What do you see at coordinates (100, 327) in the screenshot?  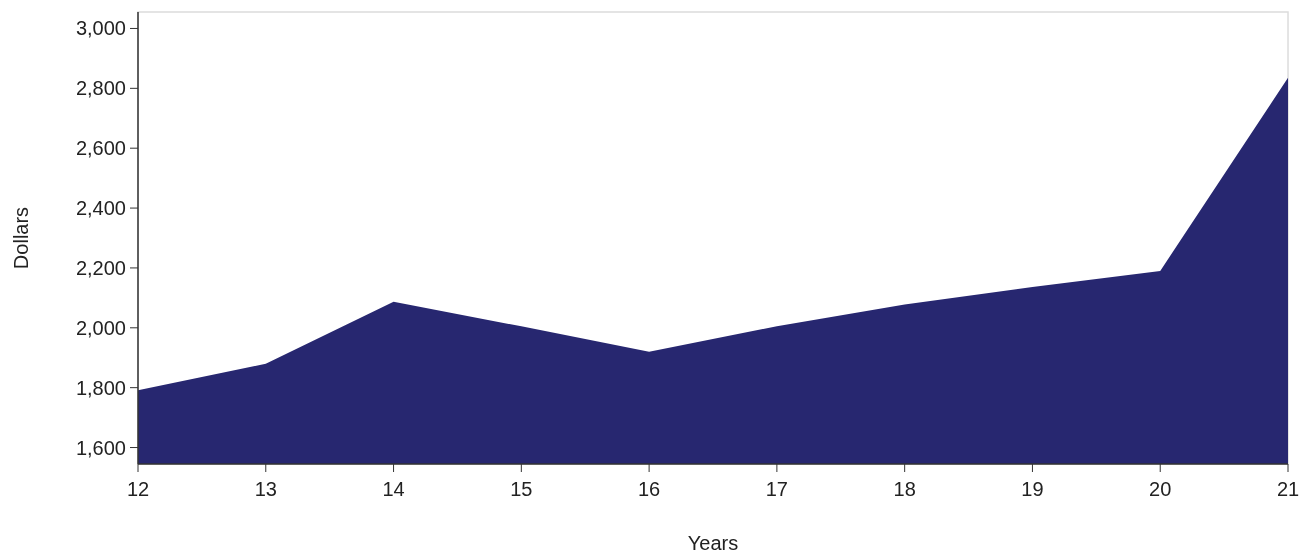 I see `y-tick-label: 2,000` at bounding box center [100, 327].